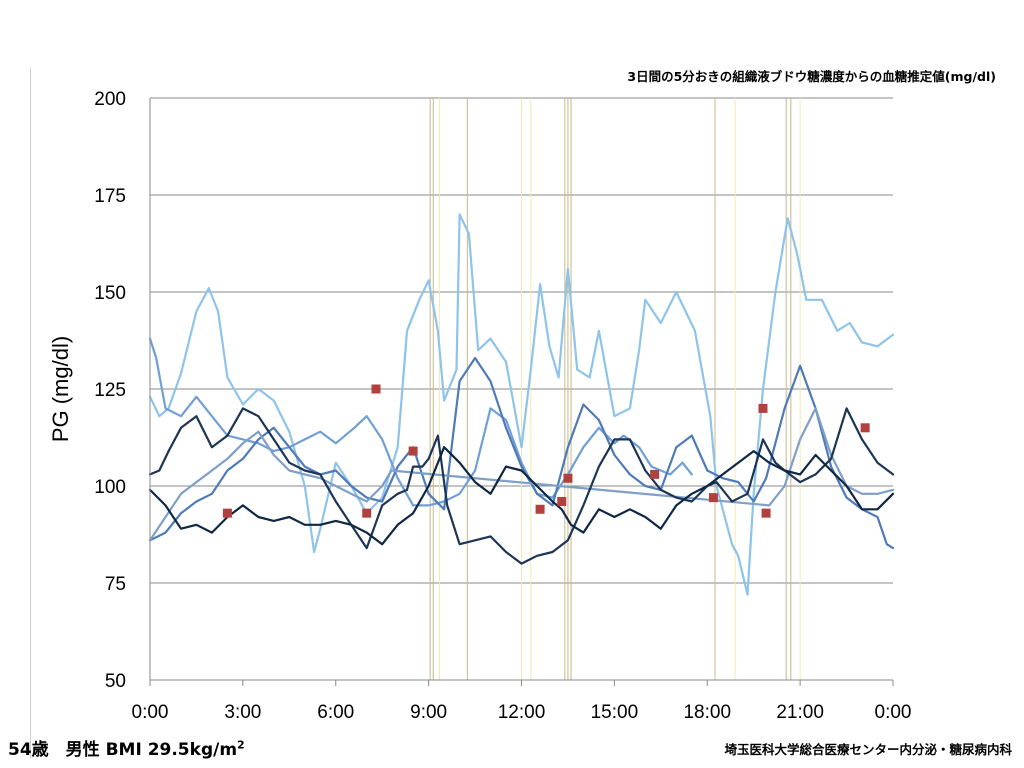 The width and height of the screenshot is (1024, 768). What do you see at coordinates (242, 712) in the screenshot?
I see `x-tick-label: 3:00` at bounding box center [242, 712].